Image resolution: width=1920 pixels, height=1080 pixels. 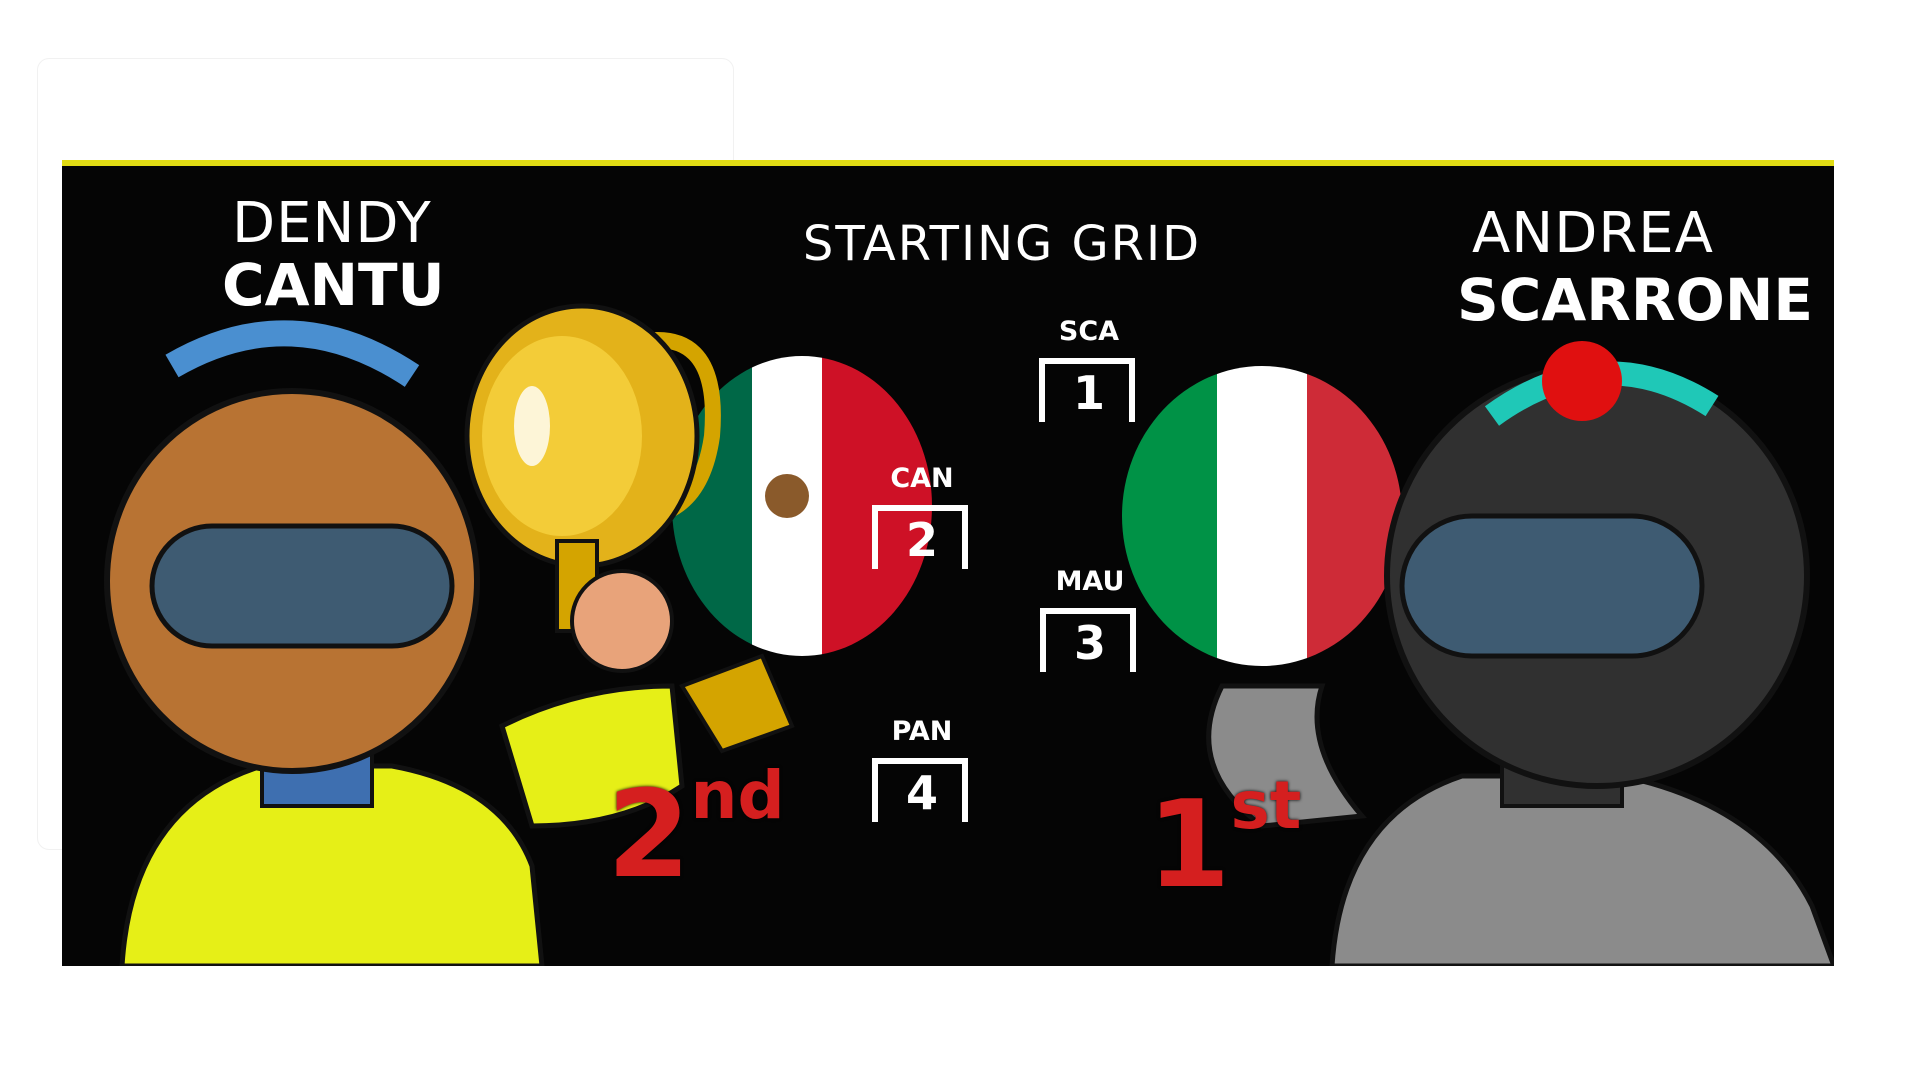 I want to click on grid-slot-number: 4, so click(x=921, y=793).